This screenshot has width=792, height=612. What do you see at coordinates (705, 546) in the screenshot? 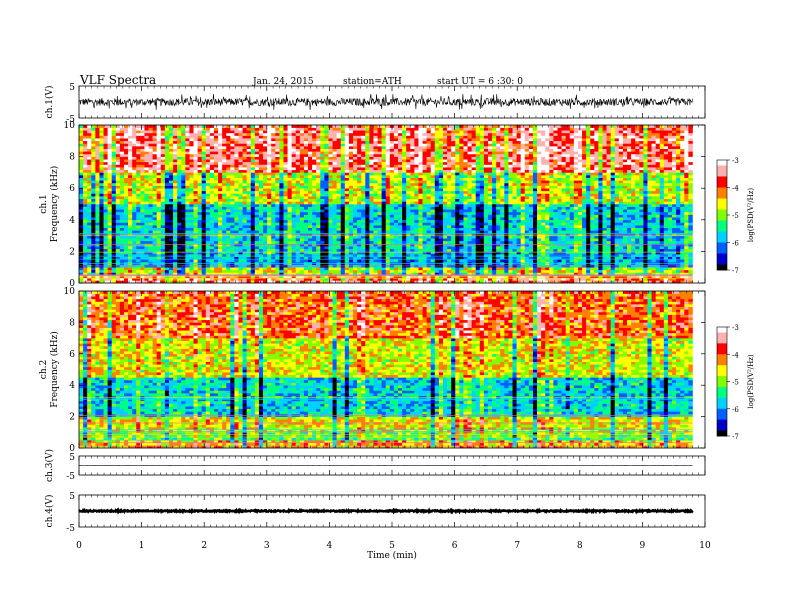
I see `time-axis-tick-label: 10` at bounding box center [705, 546].